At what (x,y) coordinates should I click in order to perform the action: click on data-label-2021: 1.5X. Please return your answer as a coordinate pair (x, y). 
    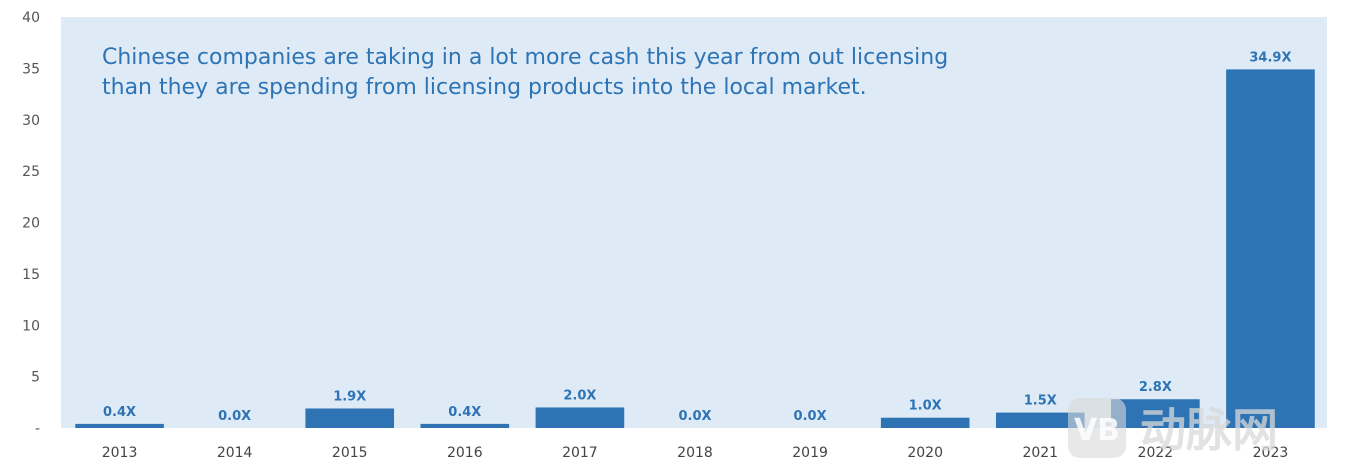
    Looking at the image, I should click on (1040, 401).